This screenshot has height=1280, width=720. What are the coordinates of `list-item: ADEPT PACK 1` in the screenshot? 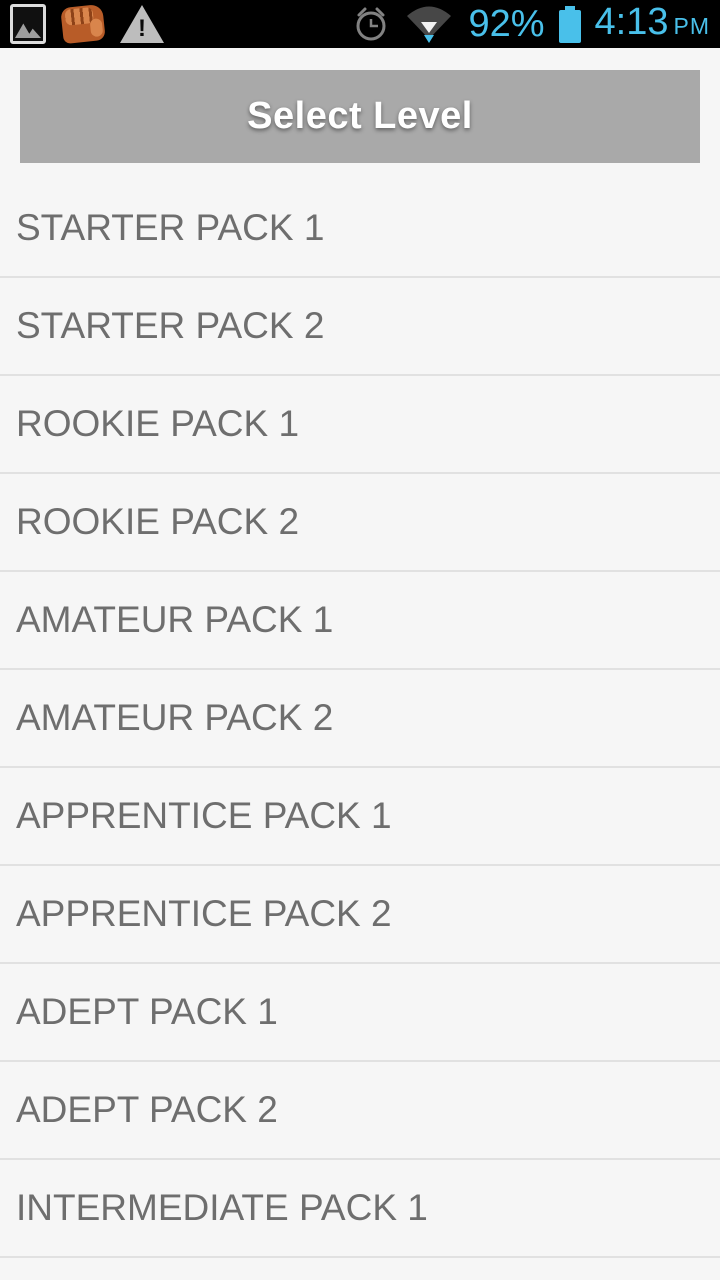 It's located at (360, 1013).